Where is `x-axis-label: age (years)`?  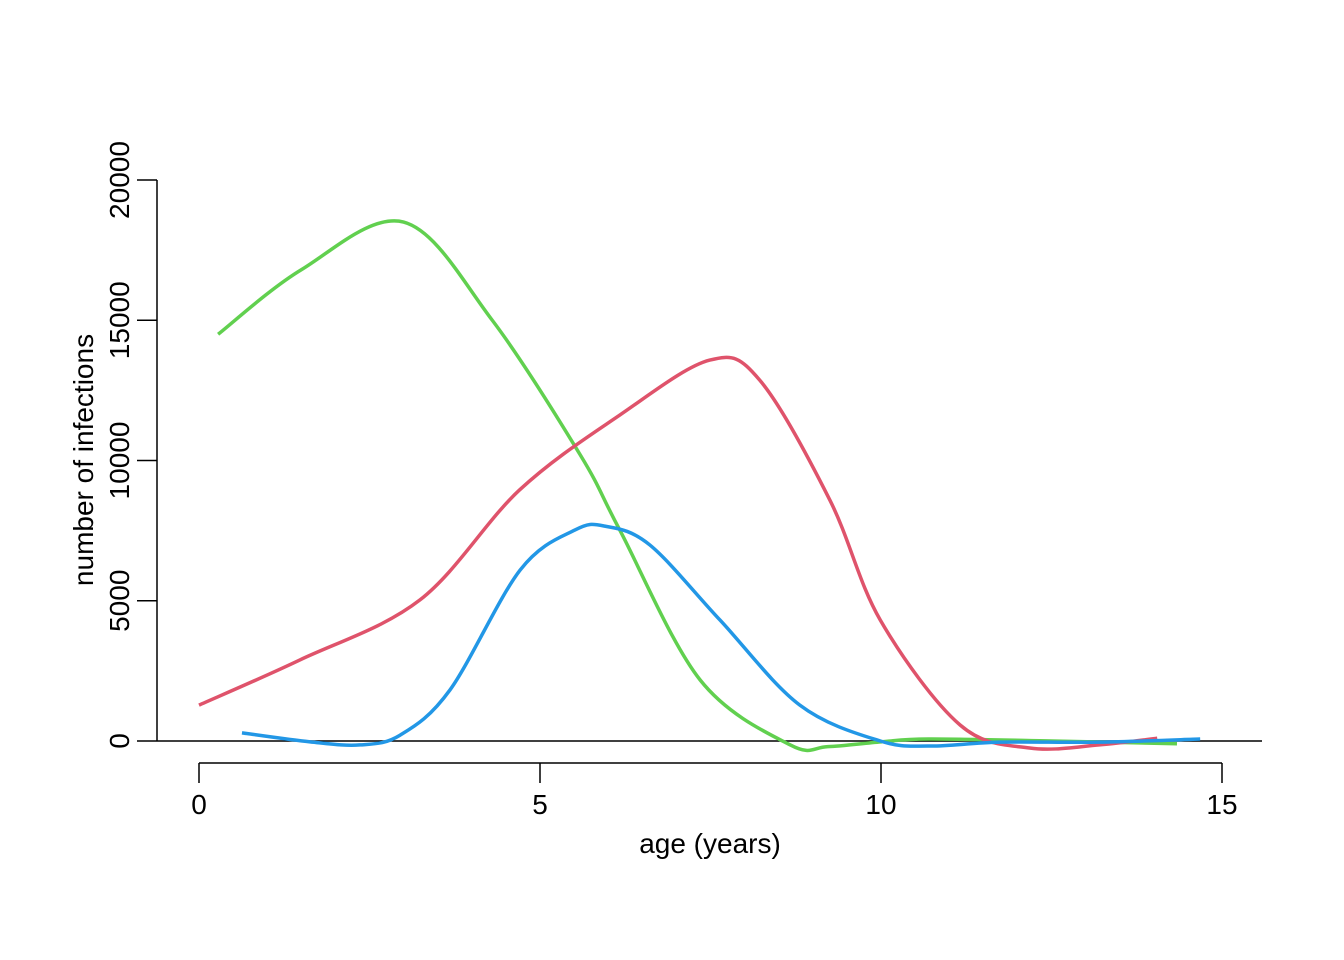 x-axis-label: age (years) is located at coordinates (710, 843).